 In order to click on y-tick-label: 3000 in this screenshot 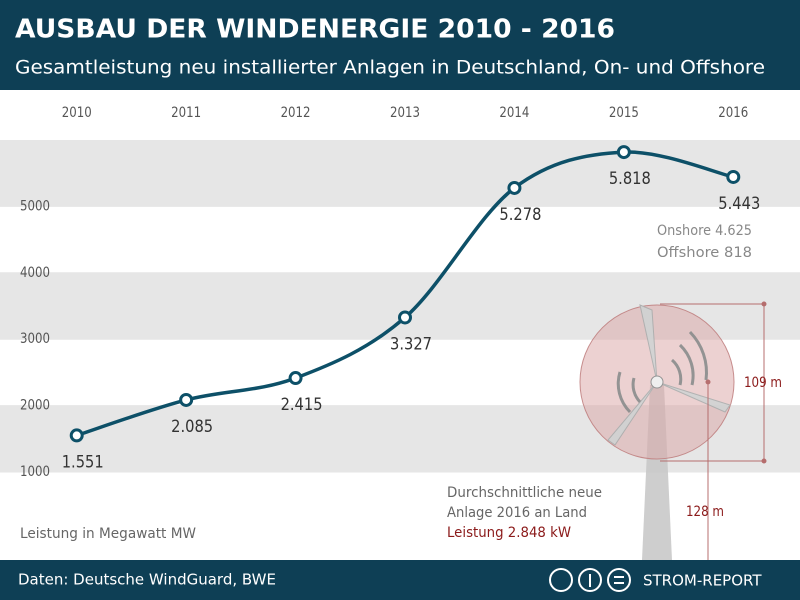, I will do `click(35, 339)`.